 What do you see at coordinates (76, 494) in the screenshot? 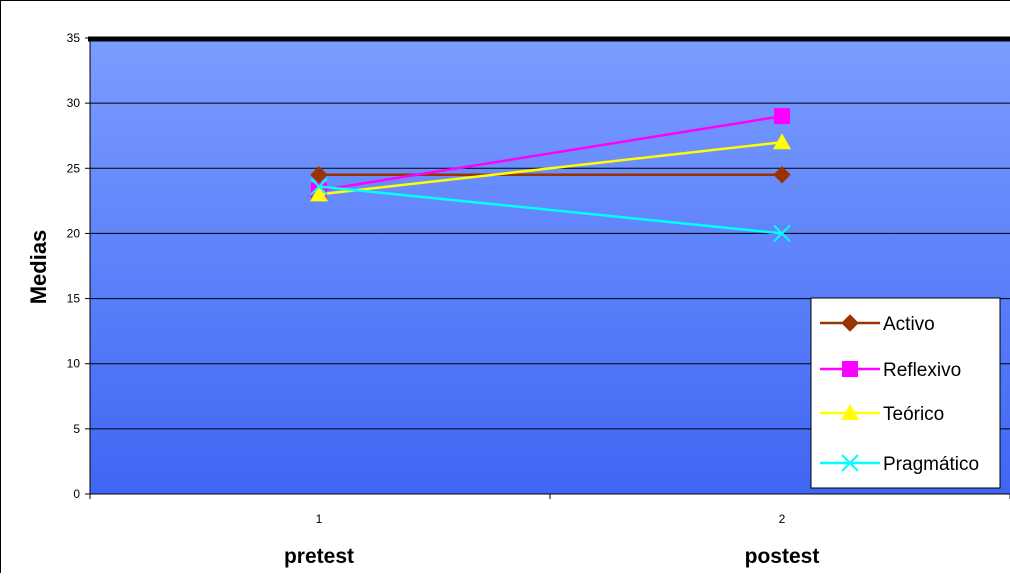
I see `y-tick-label: 0` at bounding box center [76, 494].